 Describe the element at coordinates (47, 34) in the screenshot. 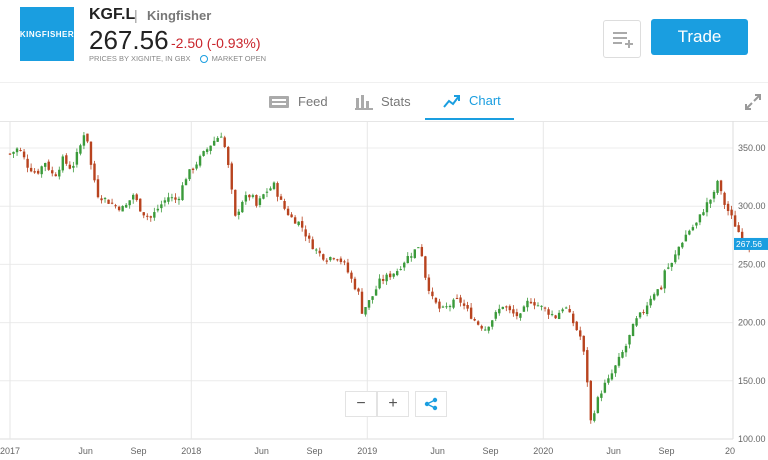

I see `kingfisher-logo: KINGFISHER` at that location.